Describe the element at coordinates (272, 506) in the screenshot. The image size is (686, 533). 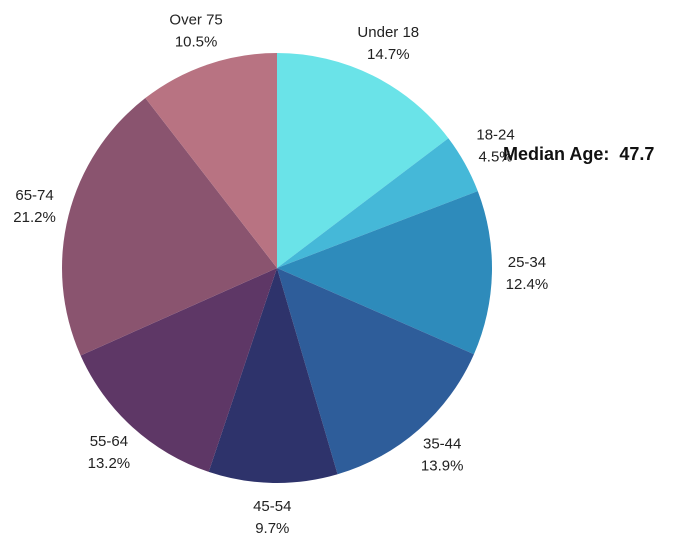
I see `slice-label: 45-54` at that location.